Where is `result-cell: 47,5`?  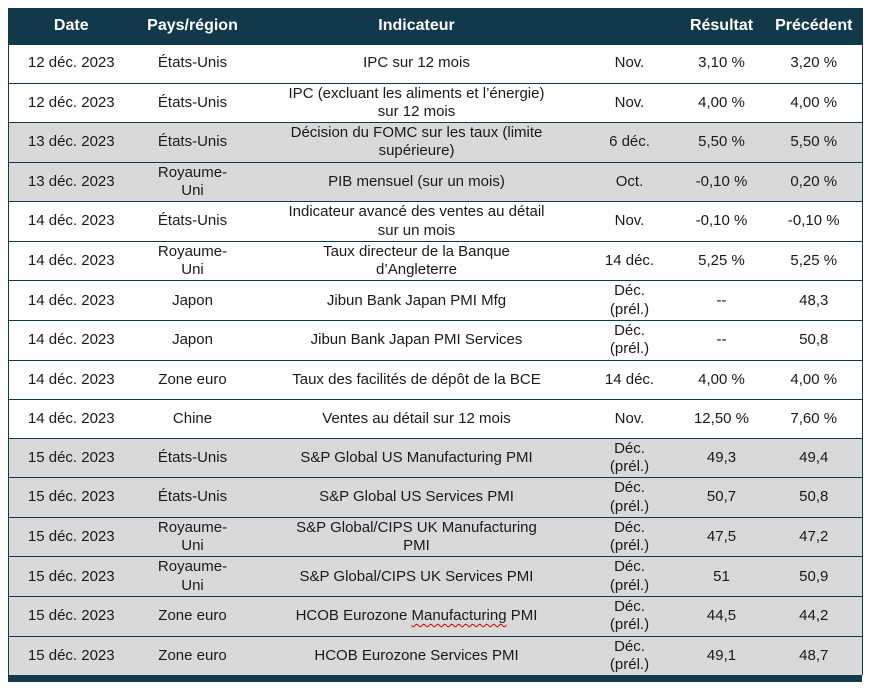
result-cell: 47,5 is located at coordinates (721, 536).